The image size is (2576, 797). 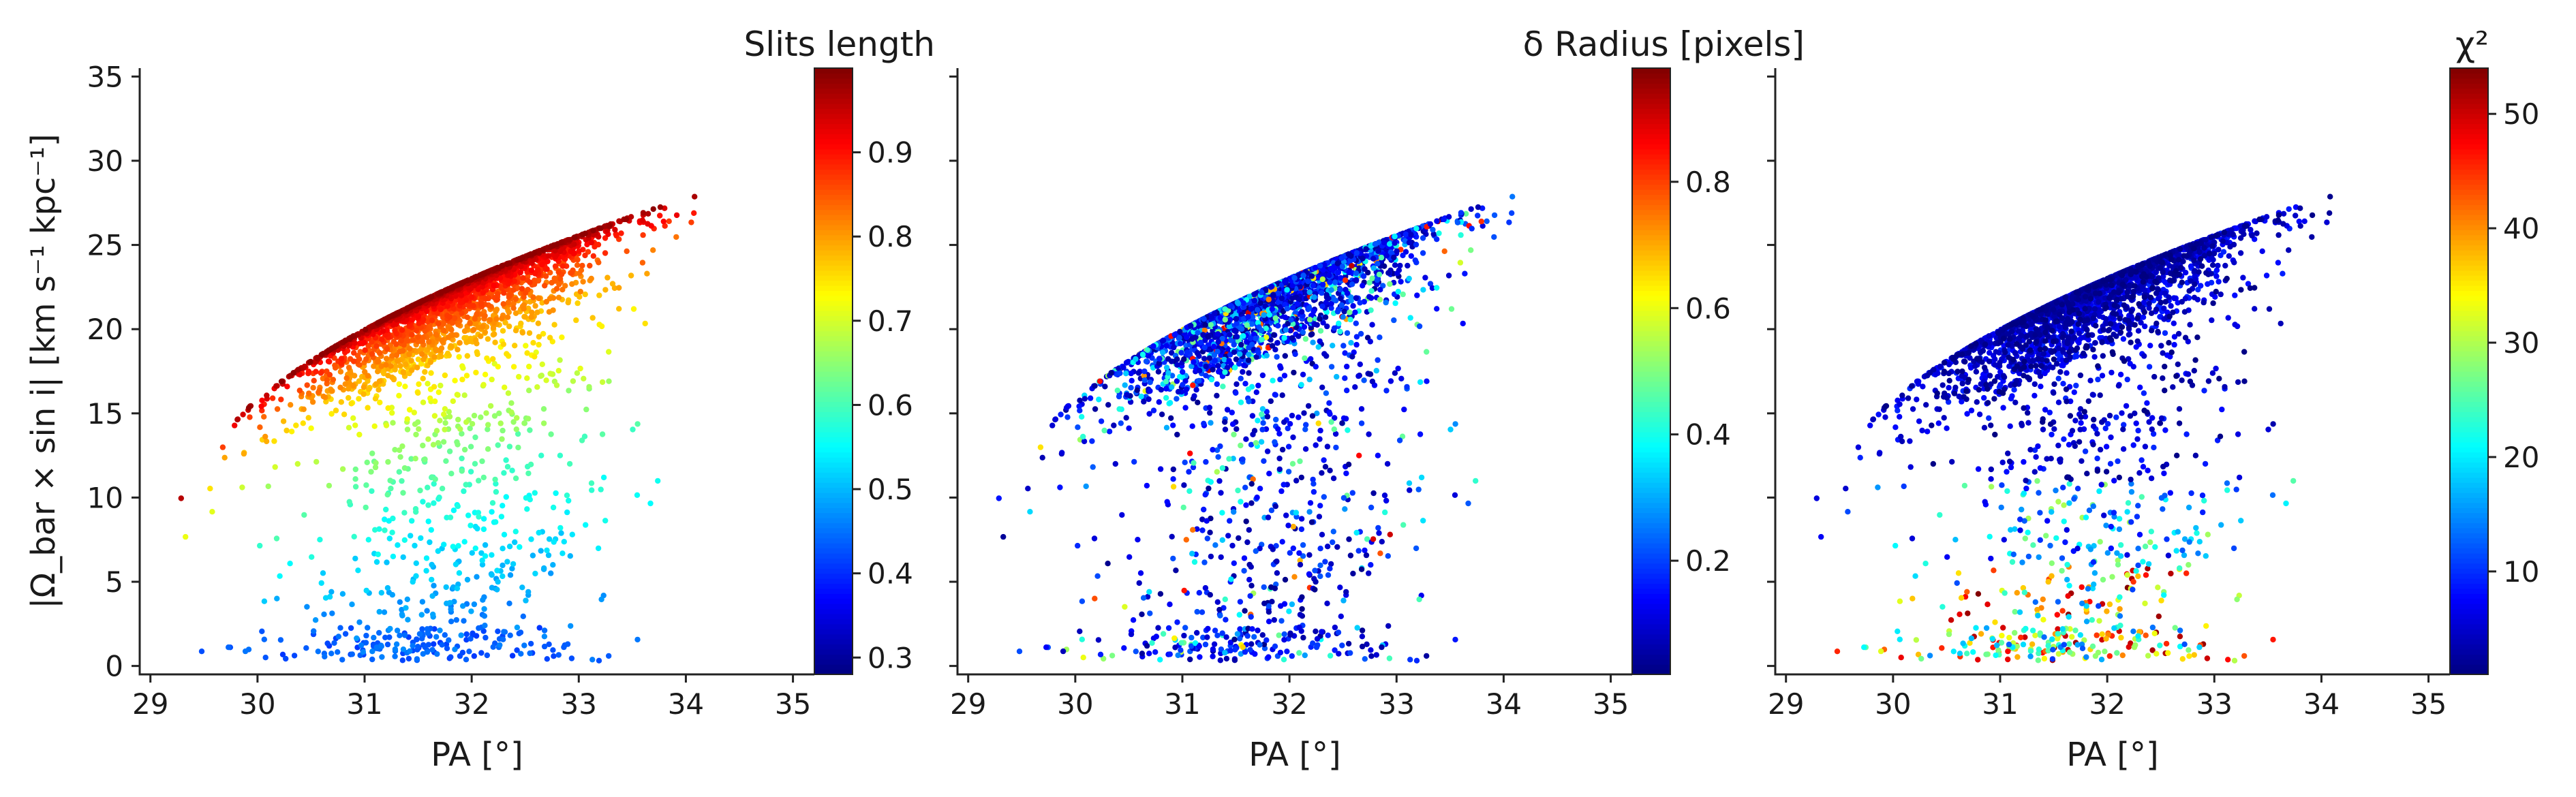 What do you see at coordinates (890, 236) in the screenshot?
I see `colorbar-tick-label: 0.8` at bounding box center [890, 236].